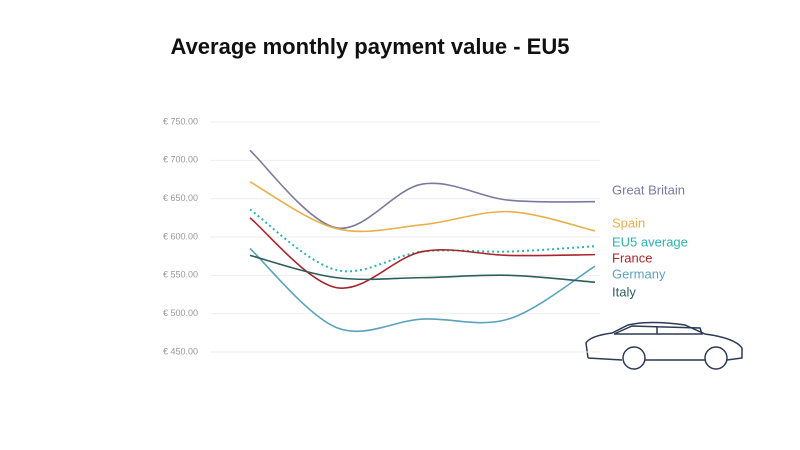  I want to click on legend-label: EU5 average, so click(650, 241).